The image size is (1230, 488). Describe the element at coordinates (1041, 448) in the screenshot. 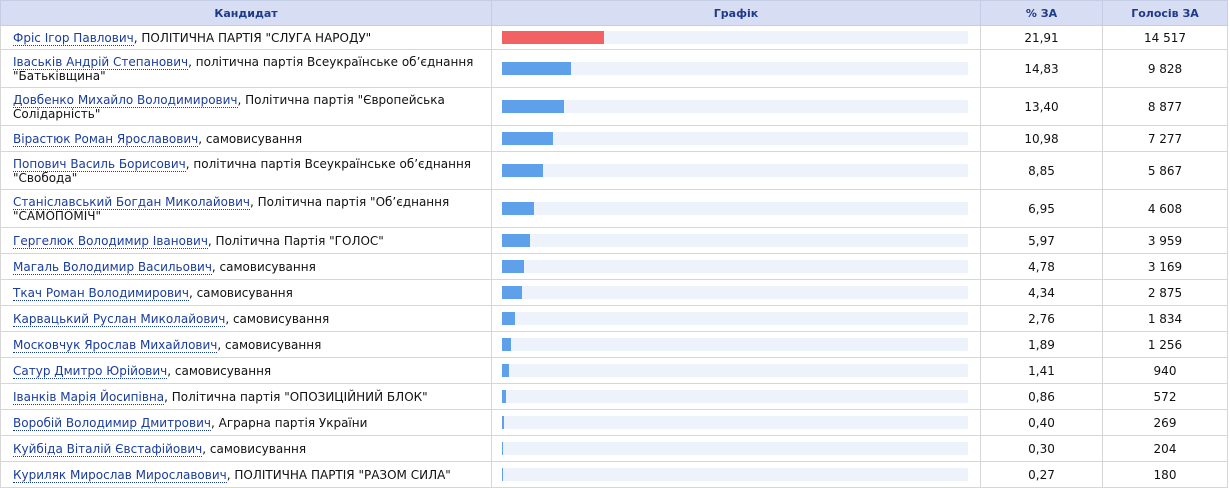

I see `percent-cell: 0,30` at that location.